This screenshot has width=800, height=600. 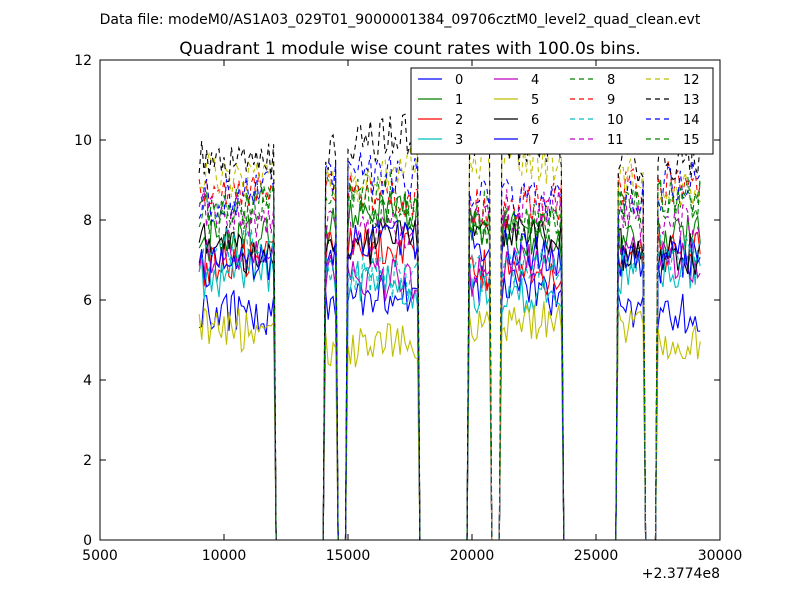 I want to click on y-tick-label: 12, so click(x=83, y=61).